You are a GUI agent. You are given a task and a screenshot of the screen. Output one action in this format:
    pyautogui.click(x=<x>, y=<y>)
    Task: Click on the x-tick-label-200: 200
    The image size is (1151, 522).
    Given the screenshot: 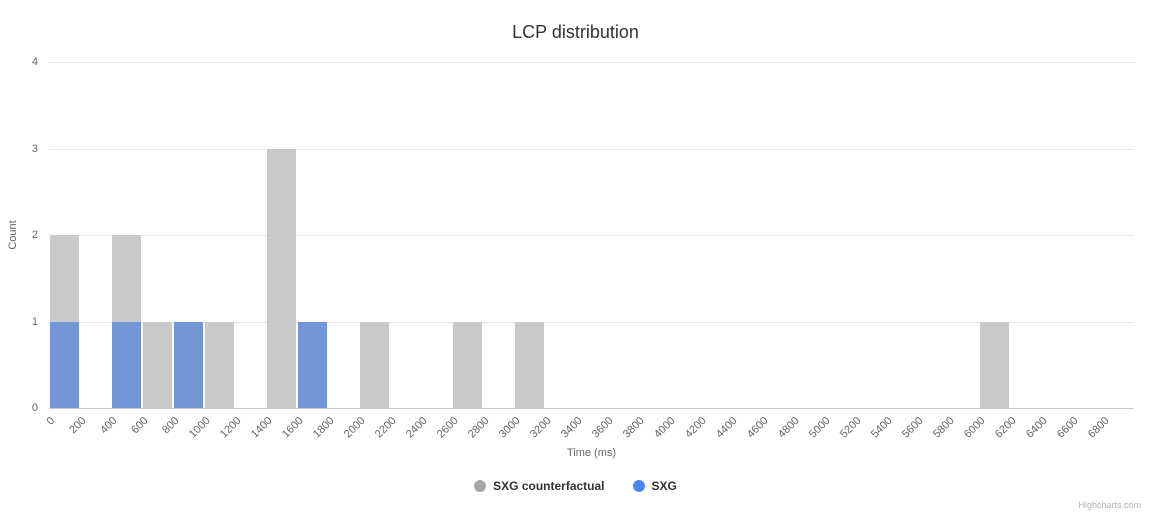 What is the action you would take?
    pyautogui.click(x=77, y=425)
    